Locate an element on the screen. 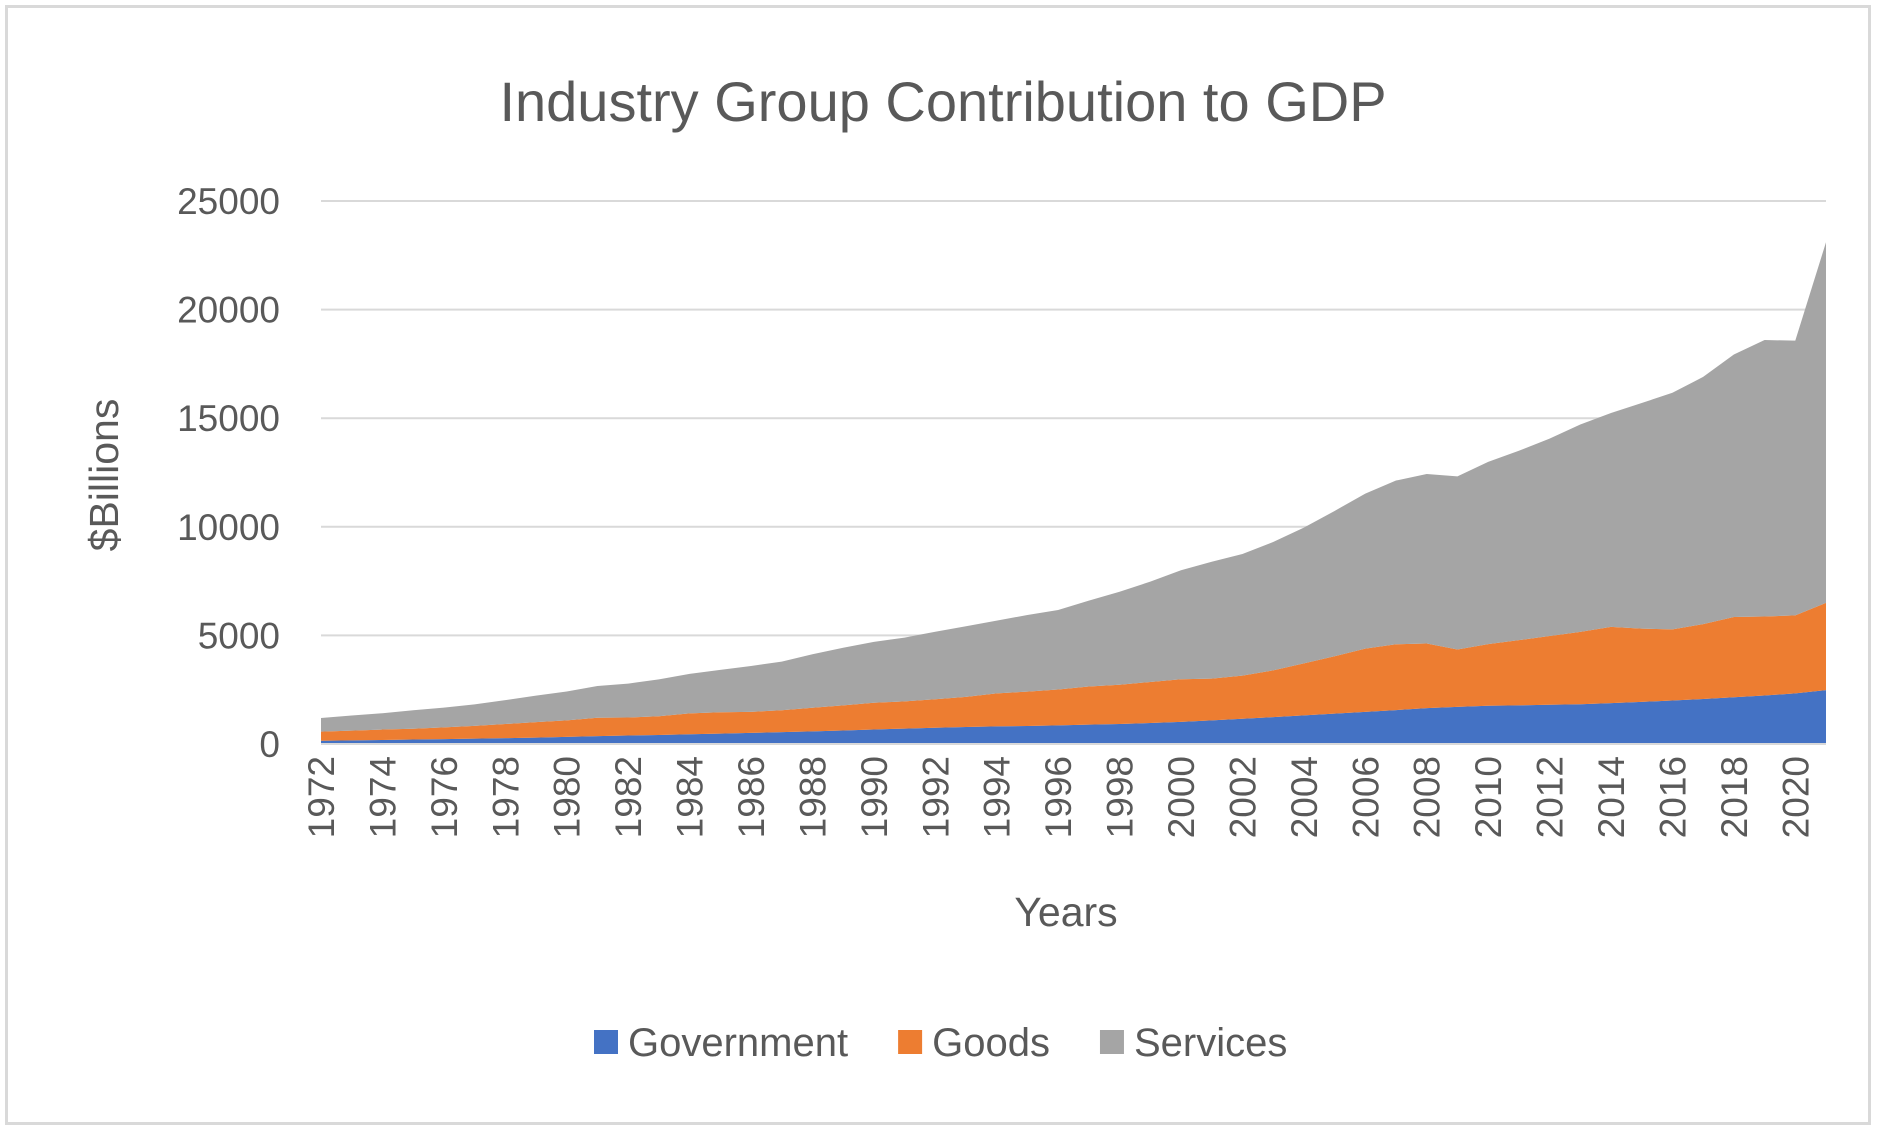 The height and width of the screenshot is (1134, 1880). chart-title: Industry Group Contribution to GDP is located at coordinates (942, 101).